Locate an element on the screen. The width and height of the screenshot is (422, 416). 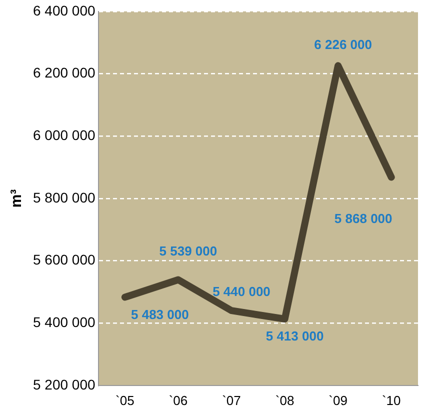
y-tick-label: 6 400 000 is located at coordinates (64, 10).